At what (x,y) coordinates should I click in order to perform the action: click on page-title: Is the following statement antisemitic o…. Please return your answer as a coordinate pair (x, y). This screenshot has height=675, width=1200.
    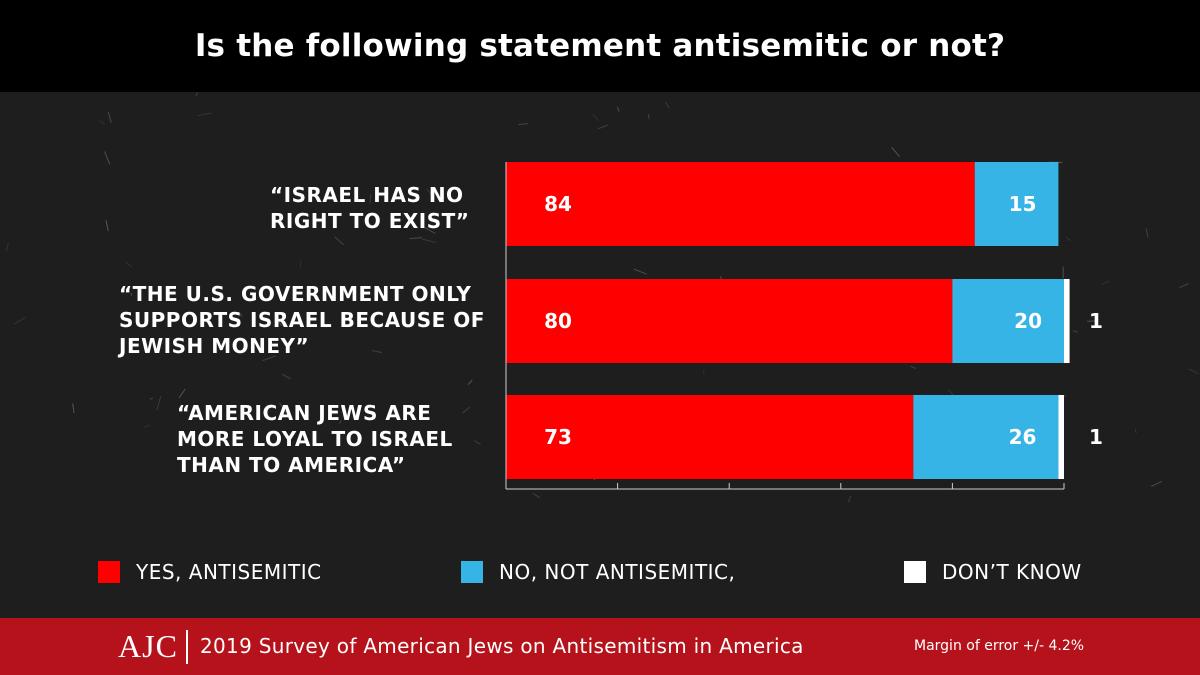
    Looking at the image, I should click on (600, 46).